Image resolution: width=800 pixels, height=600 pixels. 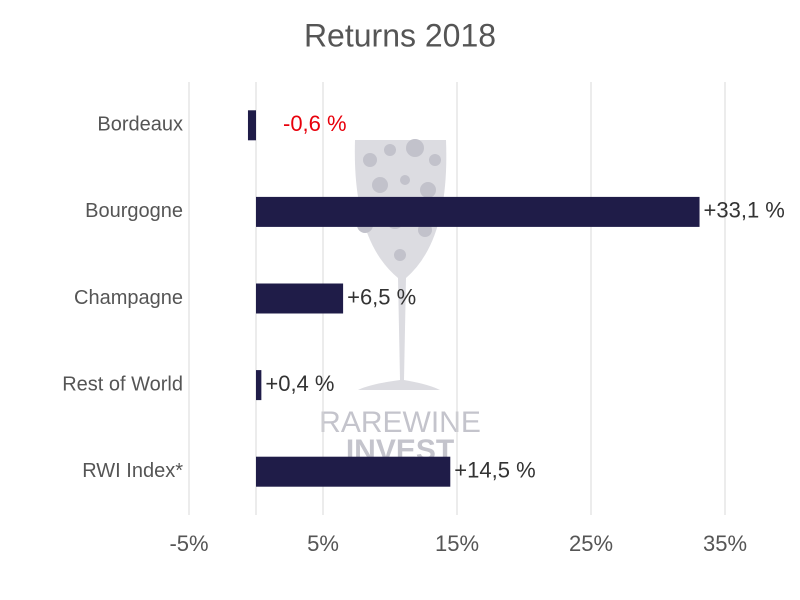 What do you see at coordinates (744, 210) in the screenshot?
I see `value-label: +33,1 %` at bounding box center [744, 210].